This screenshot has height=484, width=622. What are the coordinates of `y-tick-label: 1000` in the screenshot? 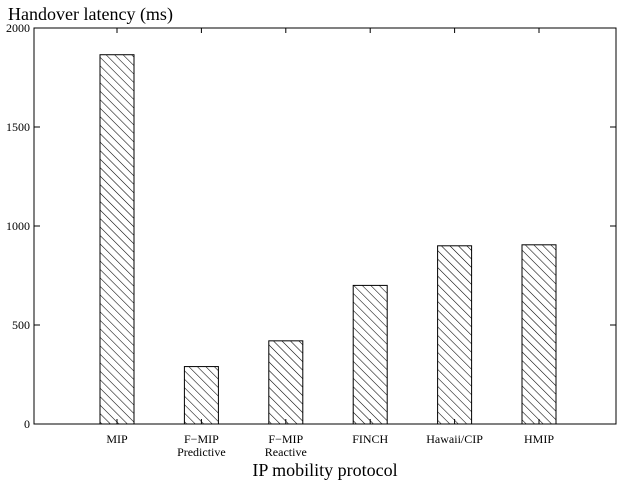 It's located at (18, 226).